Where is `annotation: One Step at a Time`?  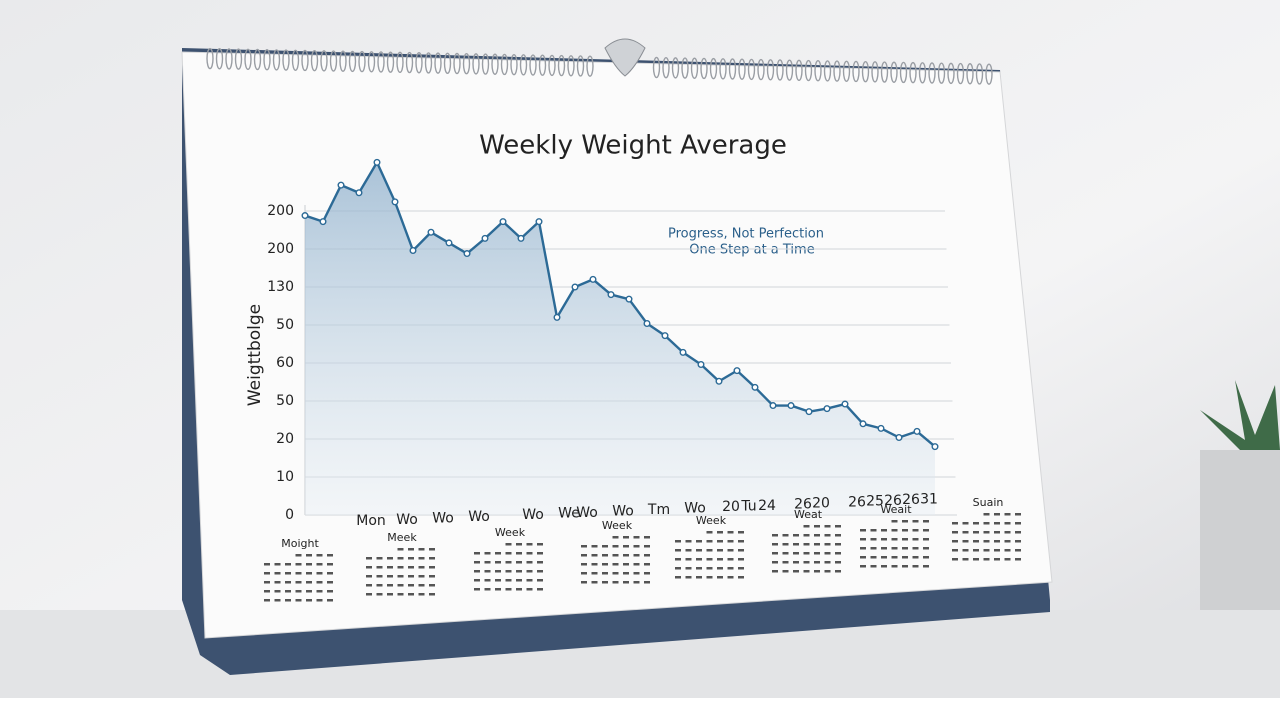 annotation: One Step at a Time is located at coordinates (751, 250).